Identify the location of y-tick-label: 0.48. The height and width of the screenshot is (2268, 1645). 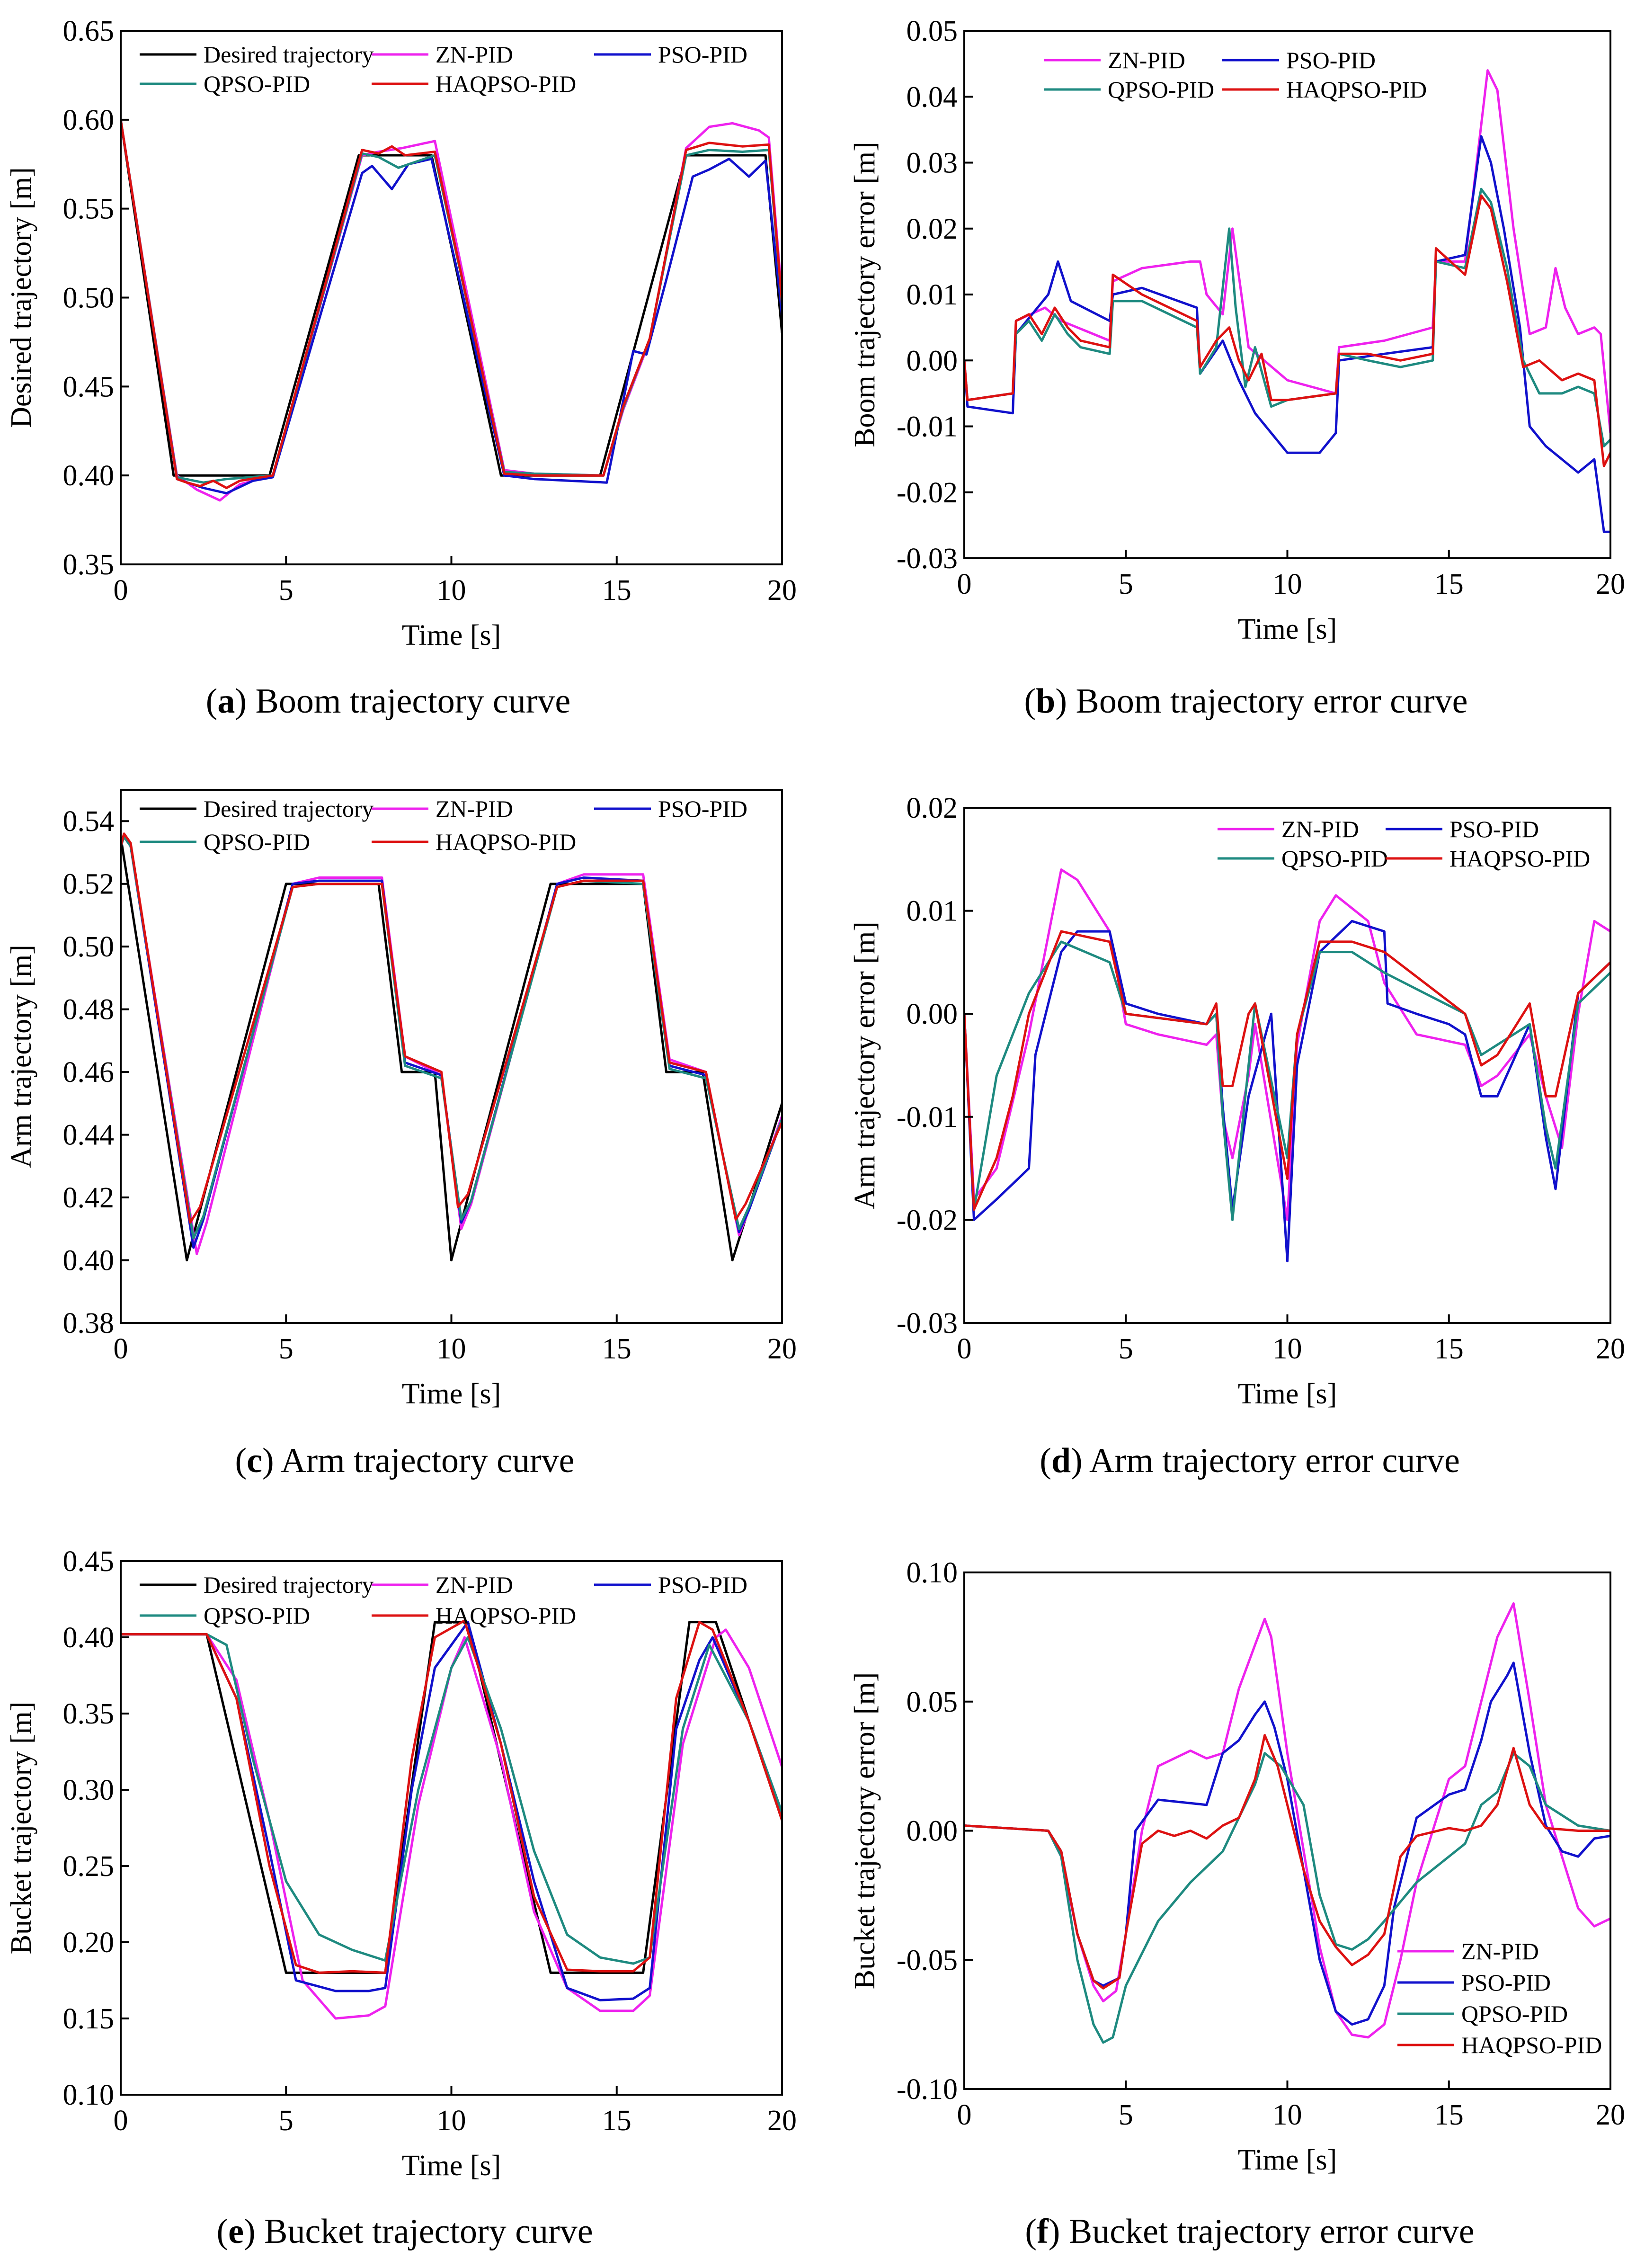
(89, 1010).